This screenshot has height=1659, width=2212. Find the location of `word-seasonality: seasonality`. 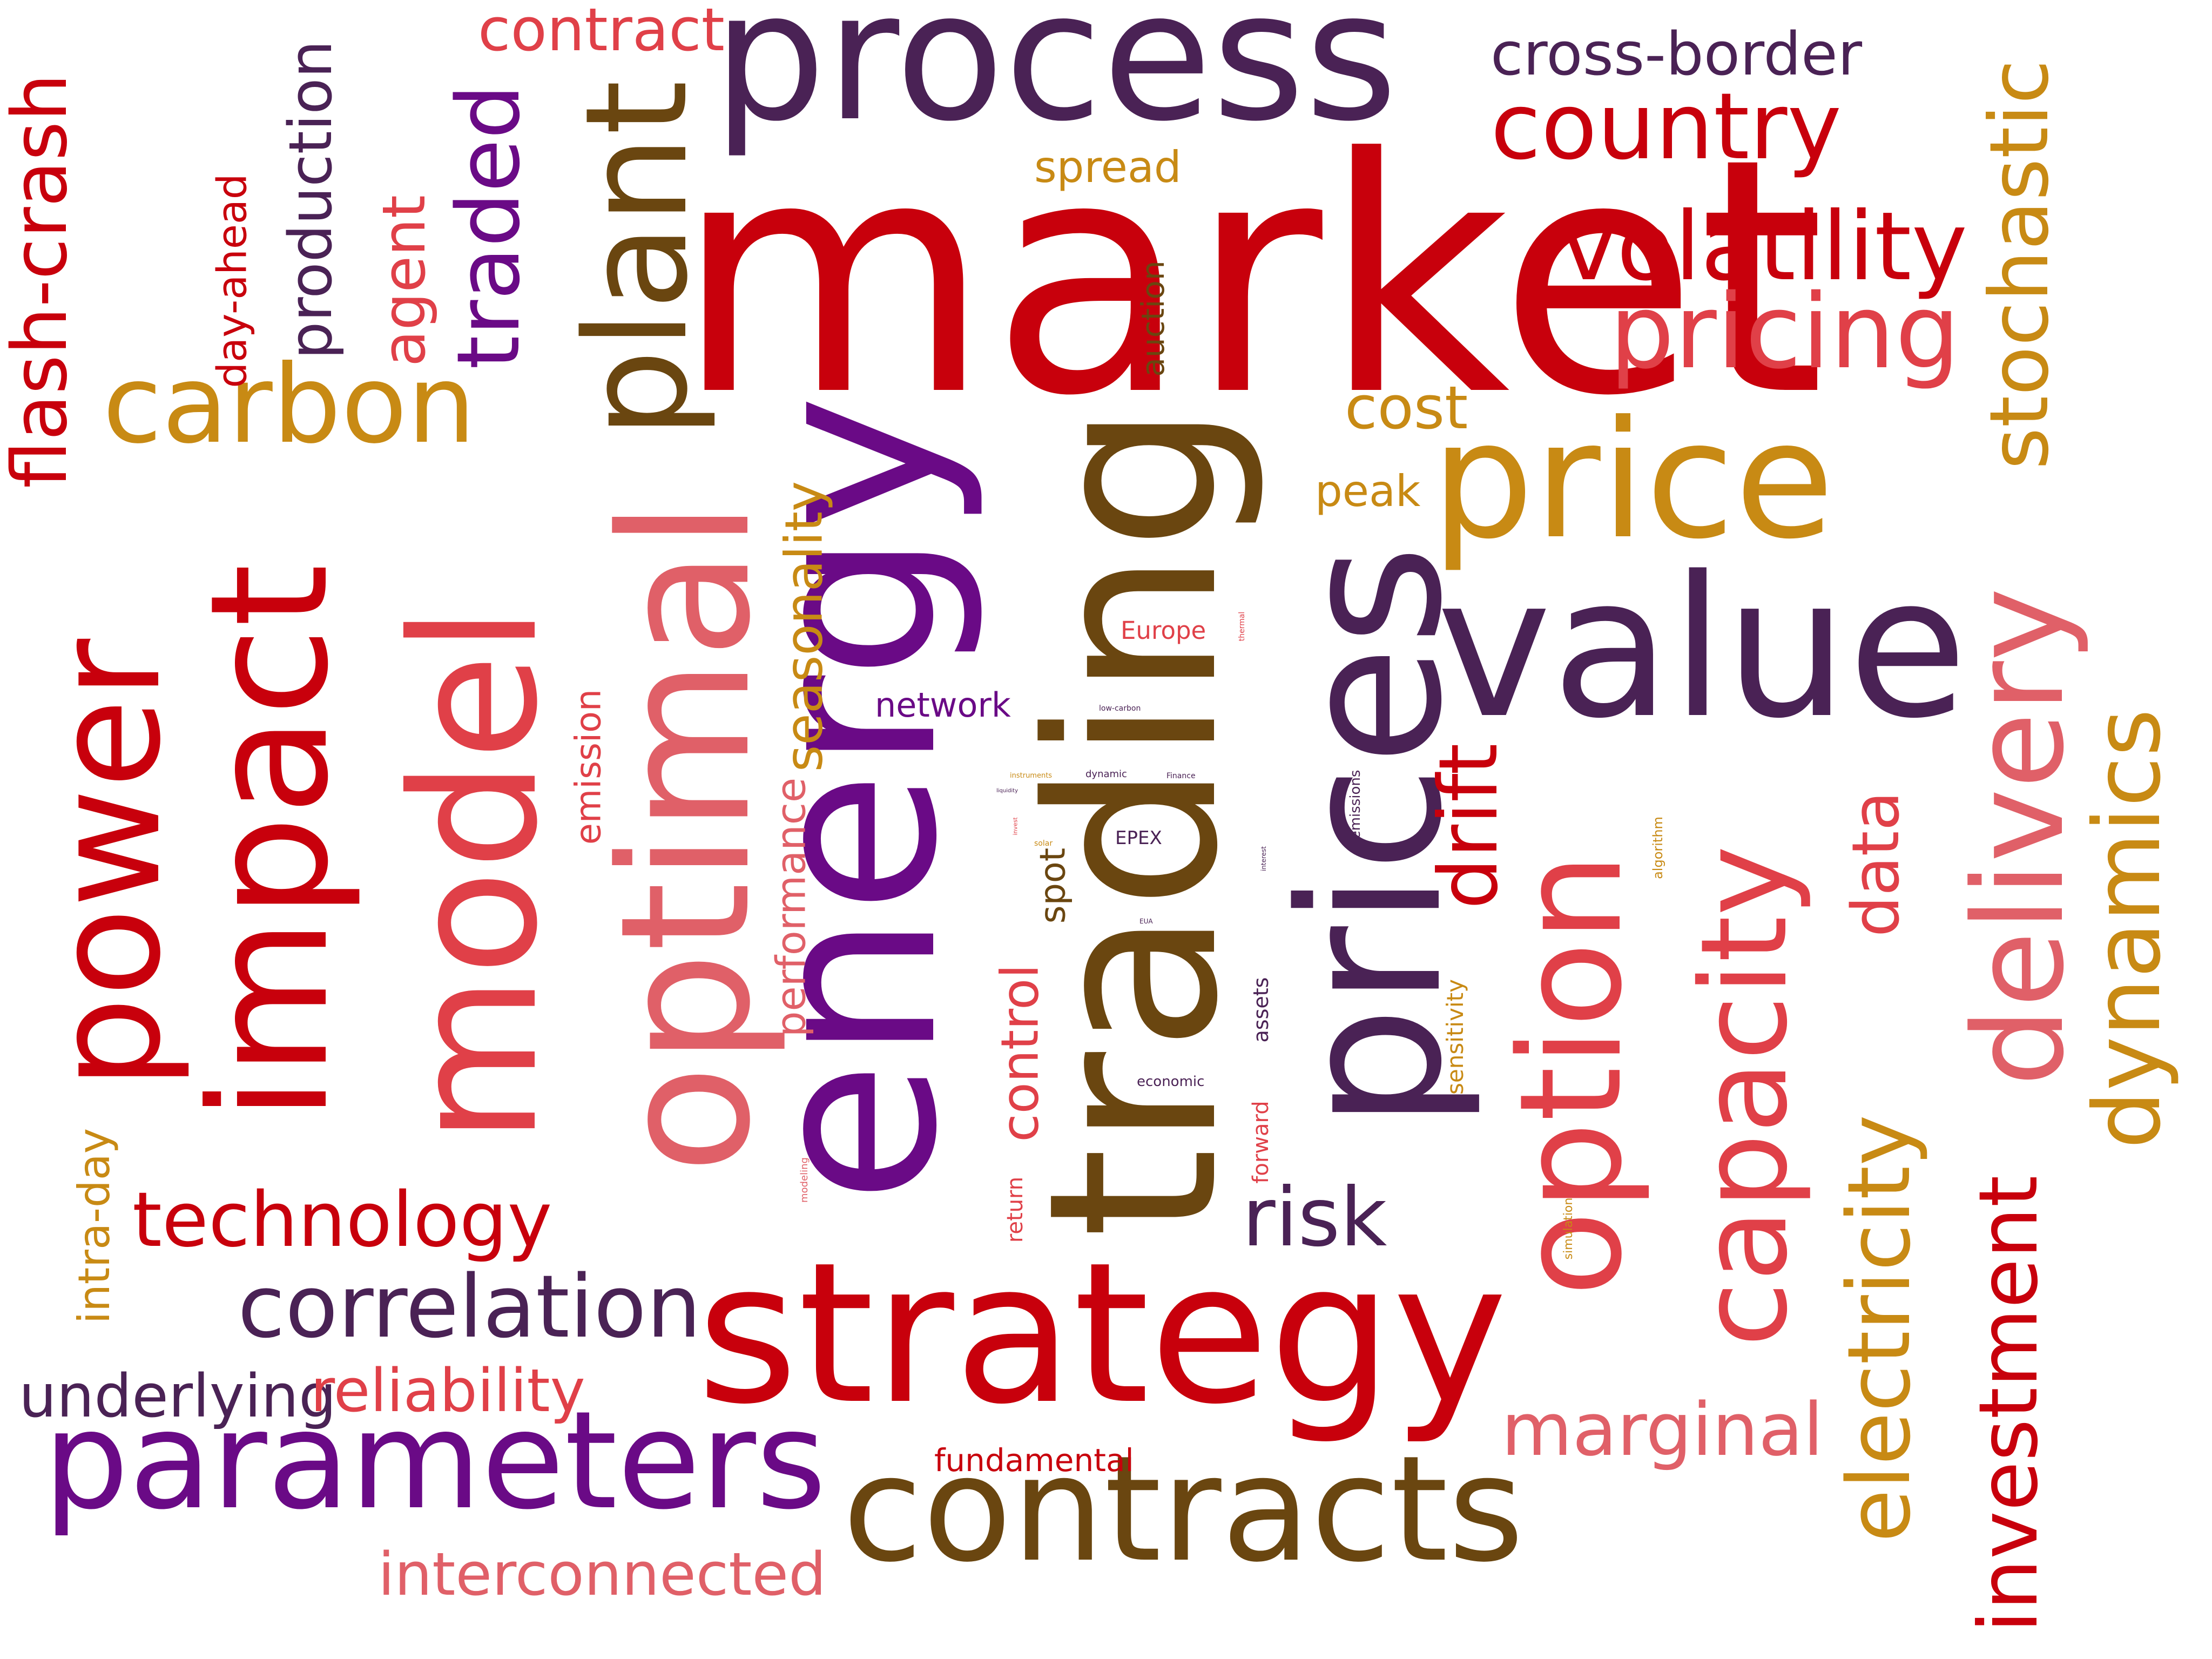

word-seasonality: seasonality is located at coordinates (804, 626).